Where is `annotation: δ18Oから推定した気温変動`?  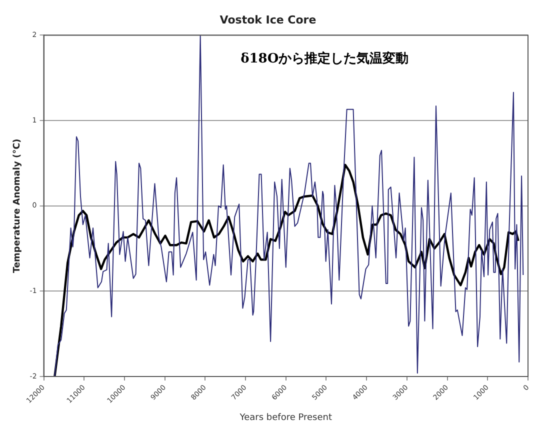
annotation: δ18Oから推定した気温変動 is located at coordinates (324, 58).